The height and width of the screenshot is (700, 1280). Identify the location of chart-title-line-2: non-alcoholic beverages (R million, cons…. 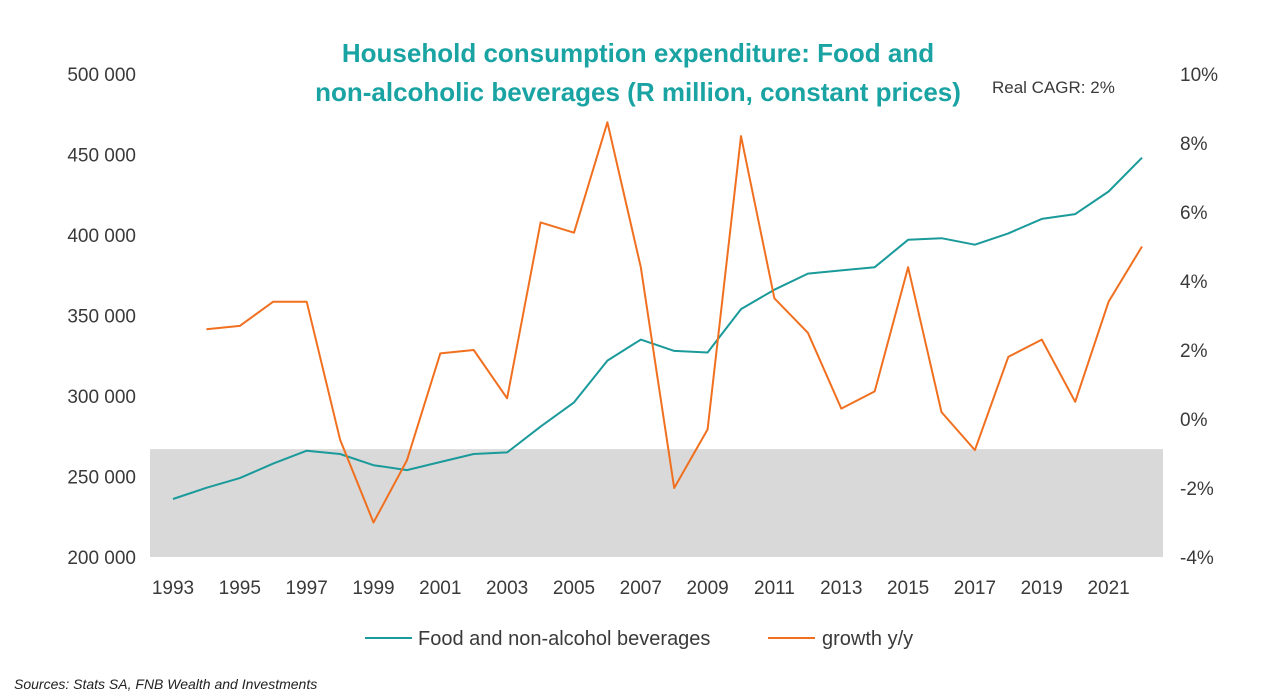
(638, 92).